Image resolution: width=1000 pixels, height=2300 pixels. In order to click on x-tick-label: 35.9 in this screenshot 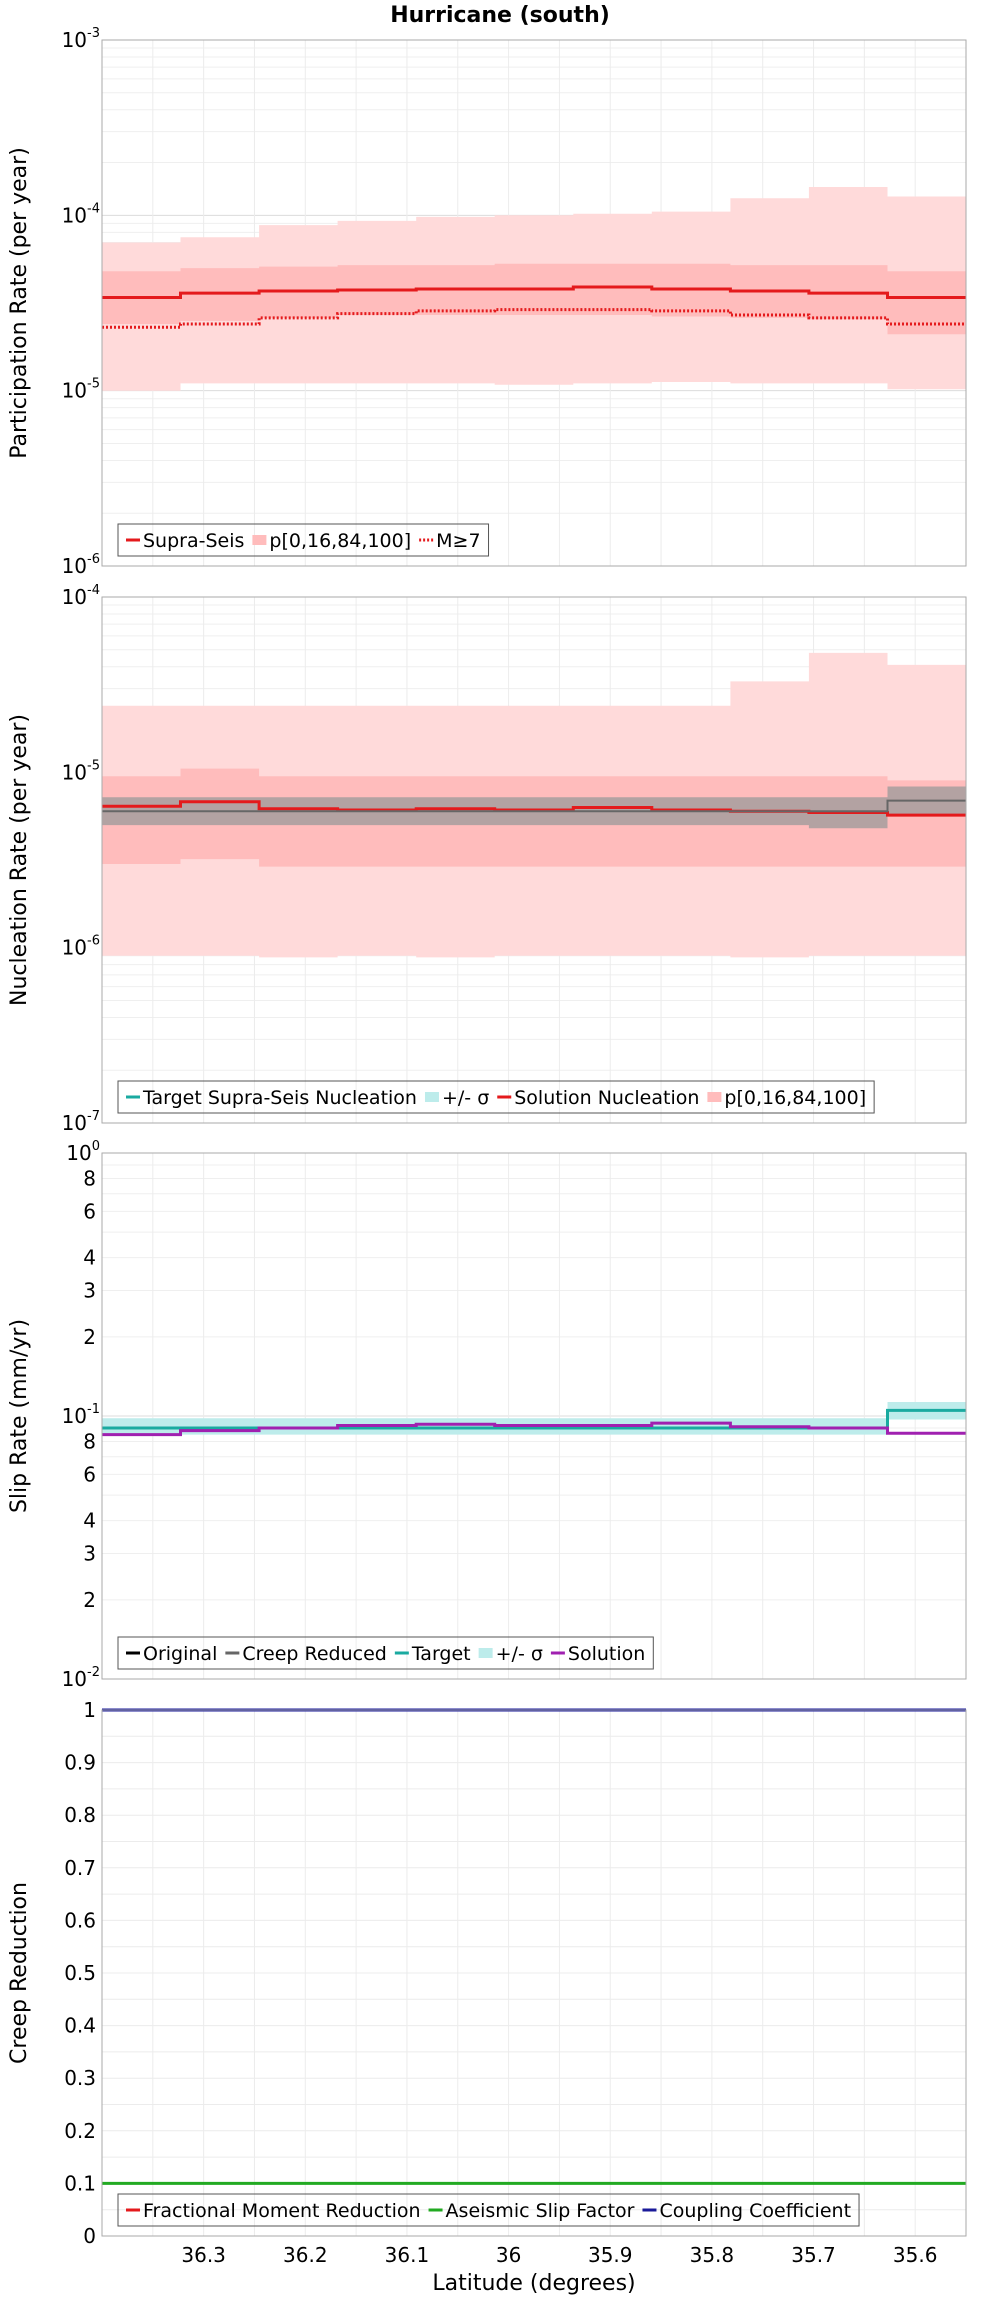, I will do `click(610, 2255)`.